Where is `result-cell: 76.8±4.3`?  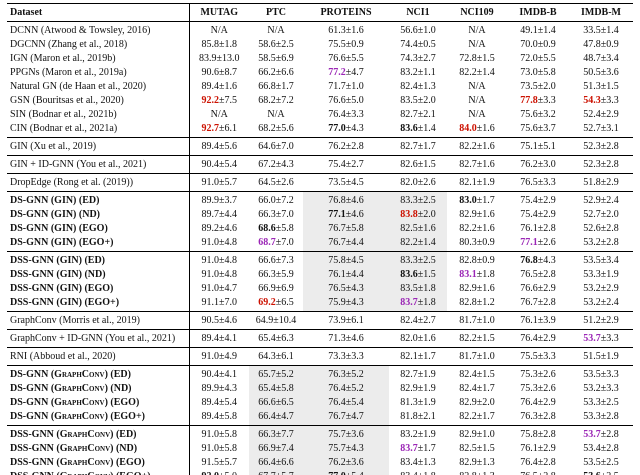
result-cell: 76.8±4.3 is located at coordinates (538, 259).